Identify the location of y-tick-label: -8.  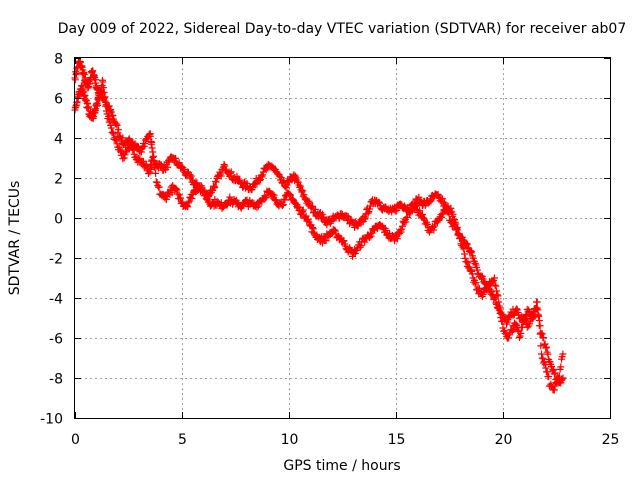
(56, 380).